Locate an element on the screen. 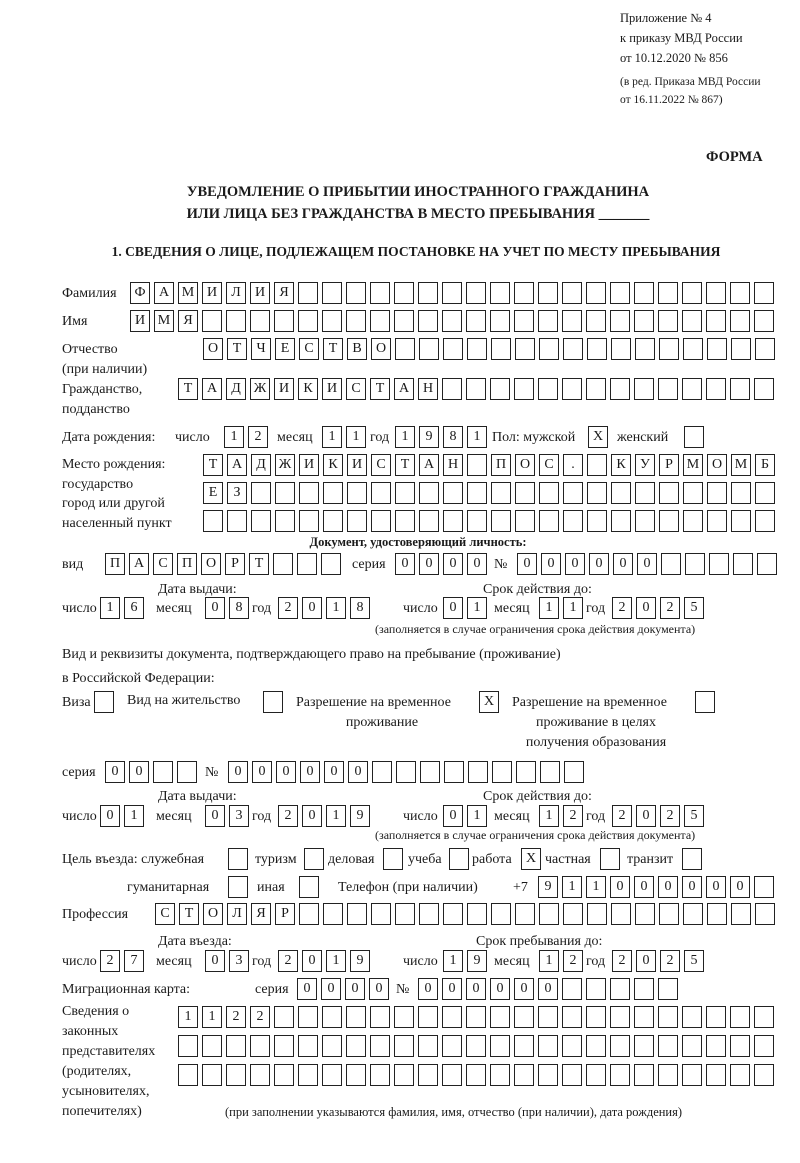 This screenshot has width=800, height=1163. purpose-service-checkbox is located at coordinates (240, 859).